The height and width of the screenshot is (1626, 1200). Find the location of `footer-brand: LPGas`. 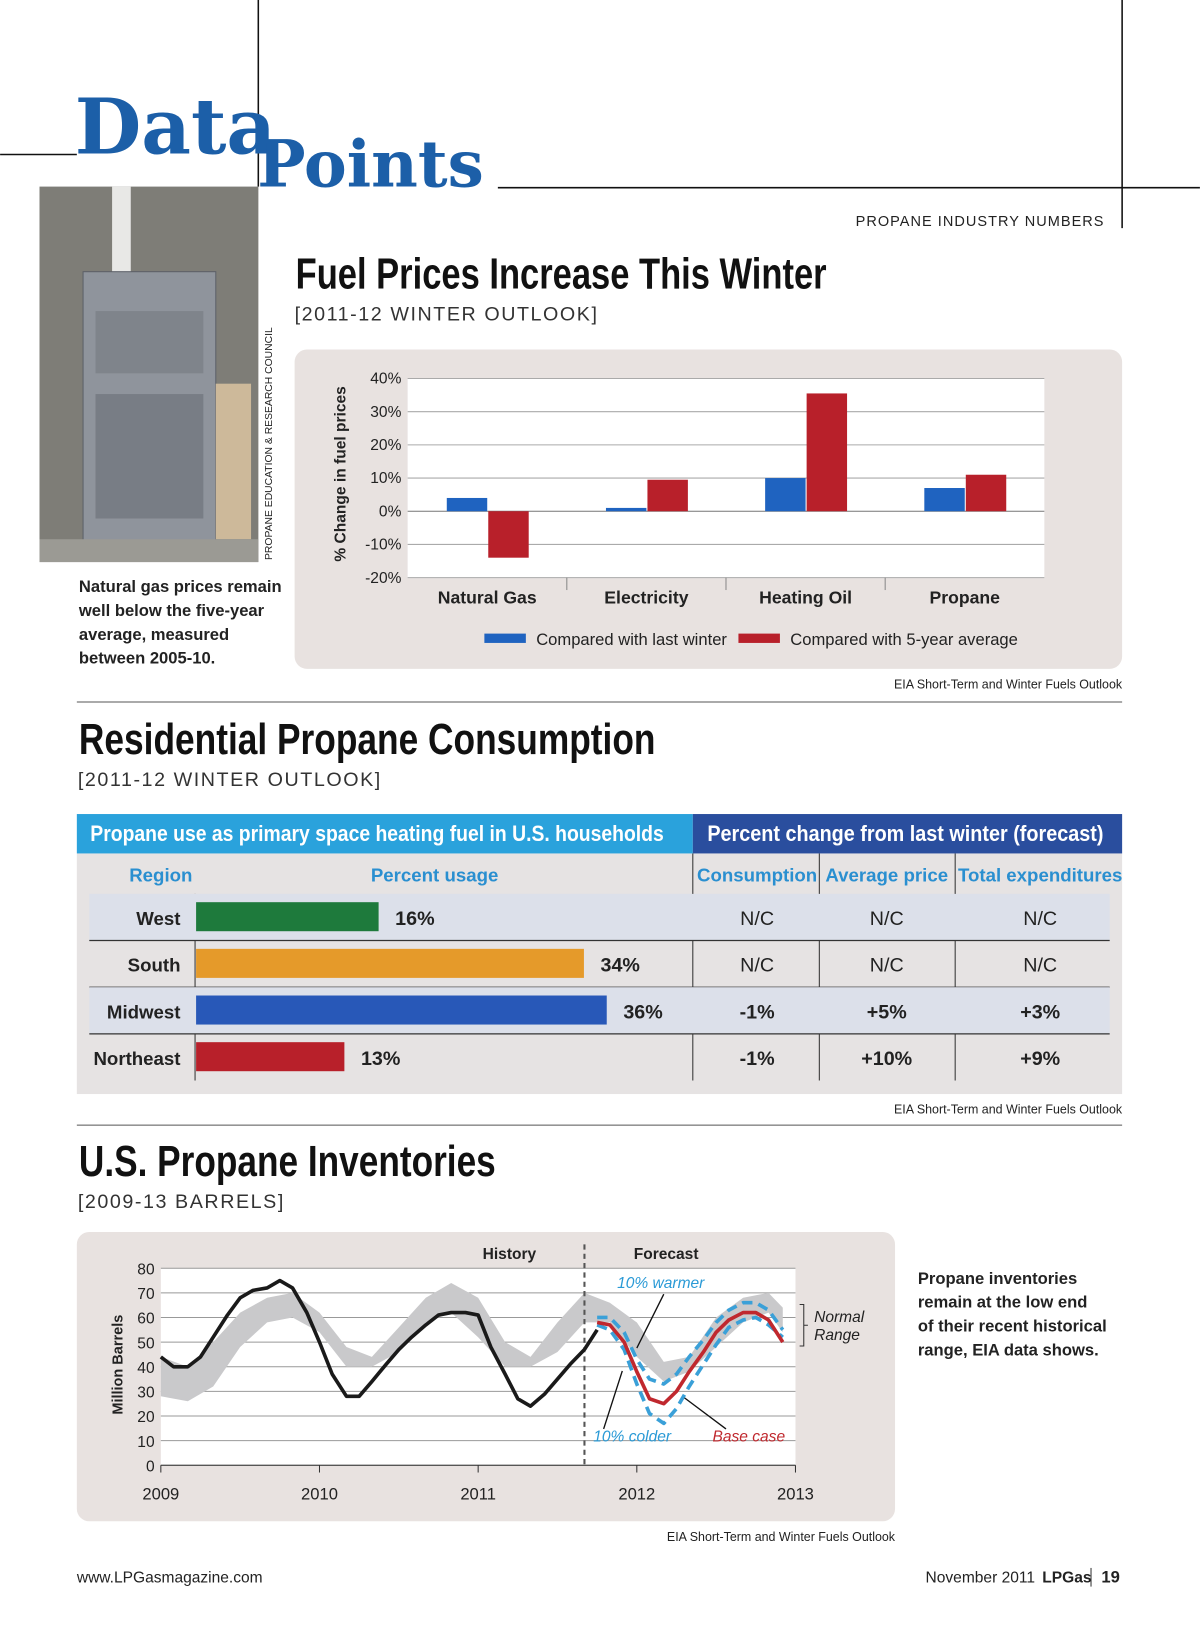

footer-brand: LPGas is located at coordinates (1067, 1577).